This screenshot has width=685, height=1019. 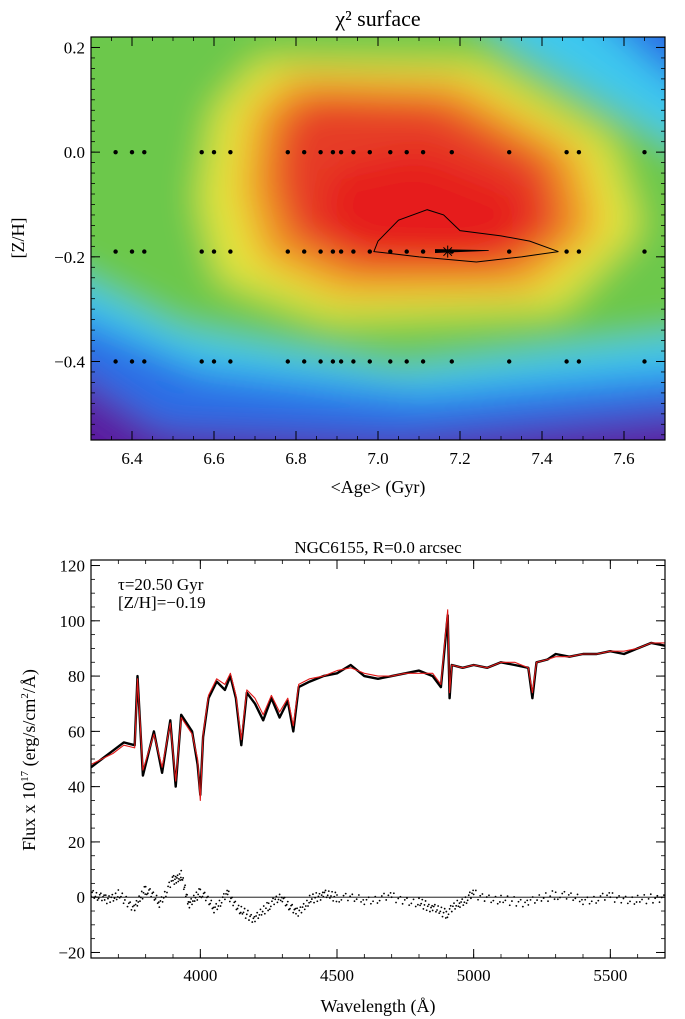 What do you see at coordinates (459, 458) in the screenshot?
I see `x-tick-label: 7.2` at bounding box center [459, 458].